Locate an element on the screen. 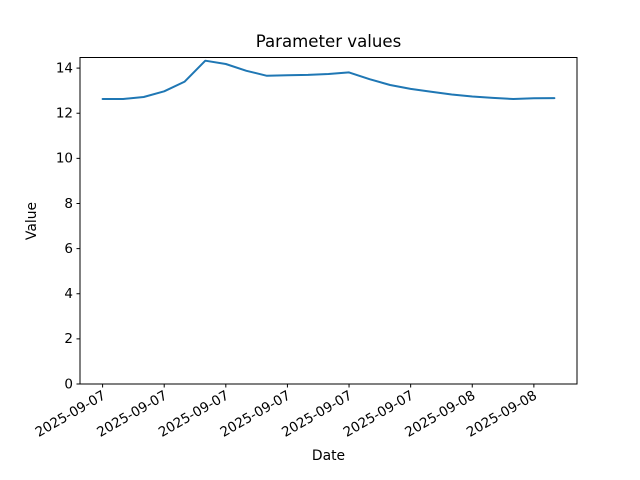 This screenshot has height=480, width=640. y-tick-label: 10 is located at coordinates (64, 159).